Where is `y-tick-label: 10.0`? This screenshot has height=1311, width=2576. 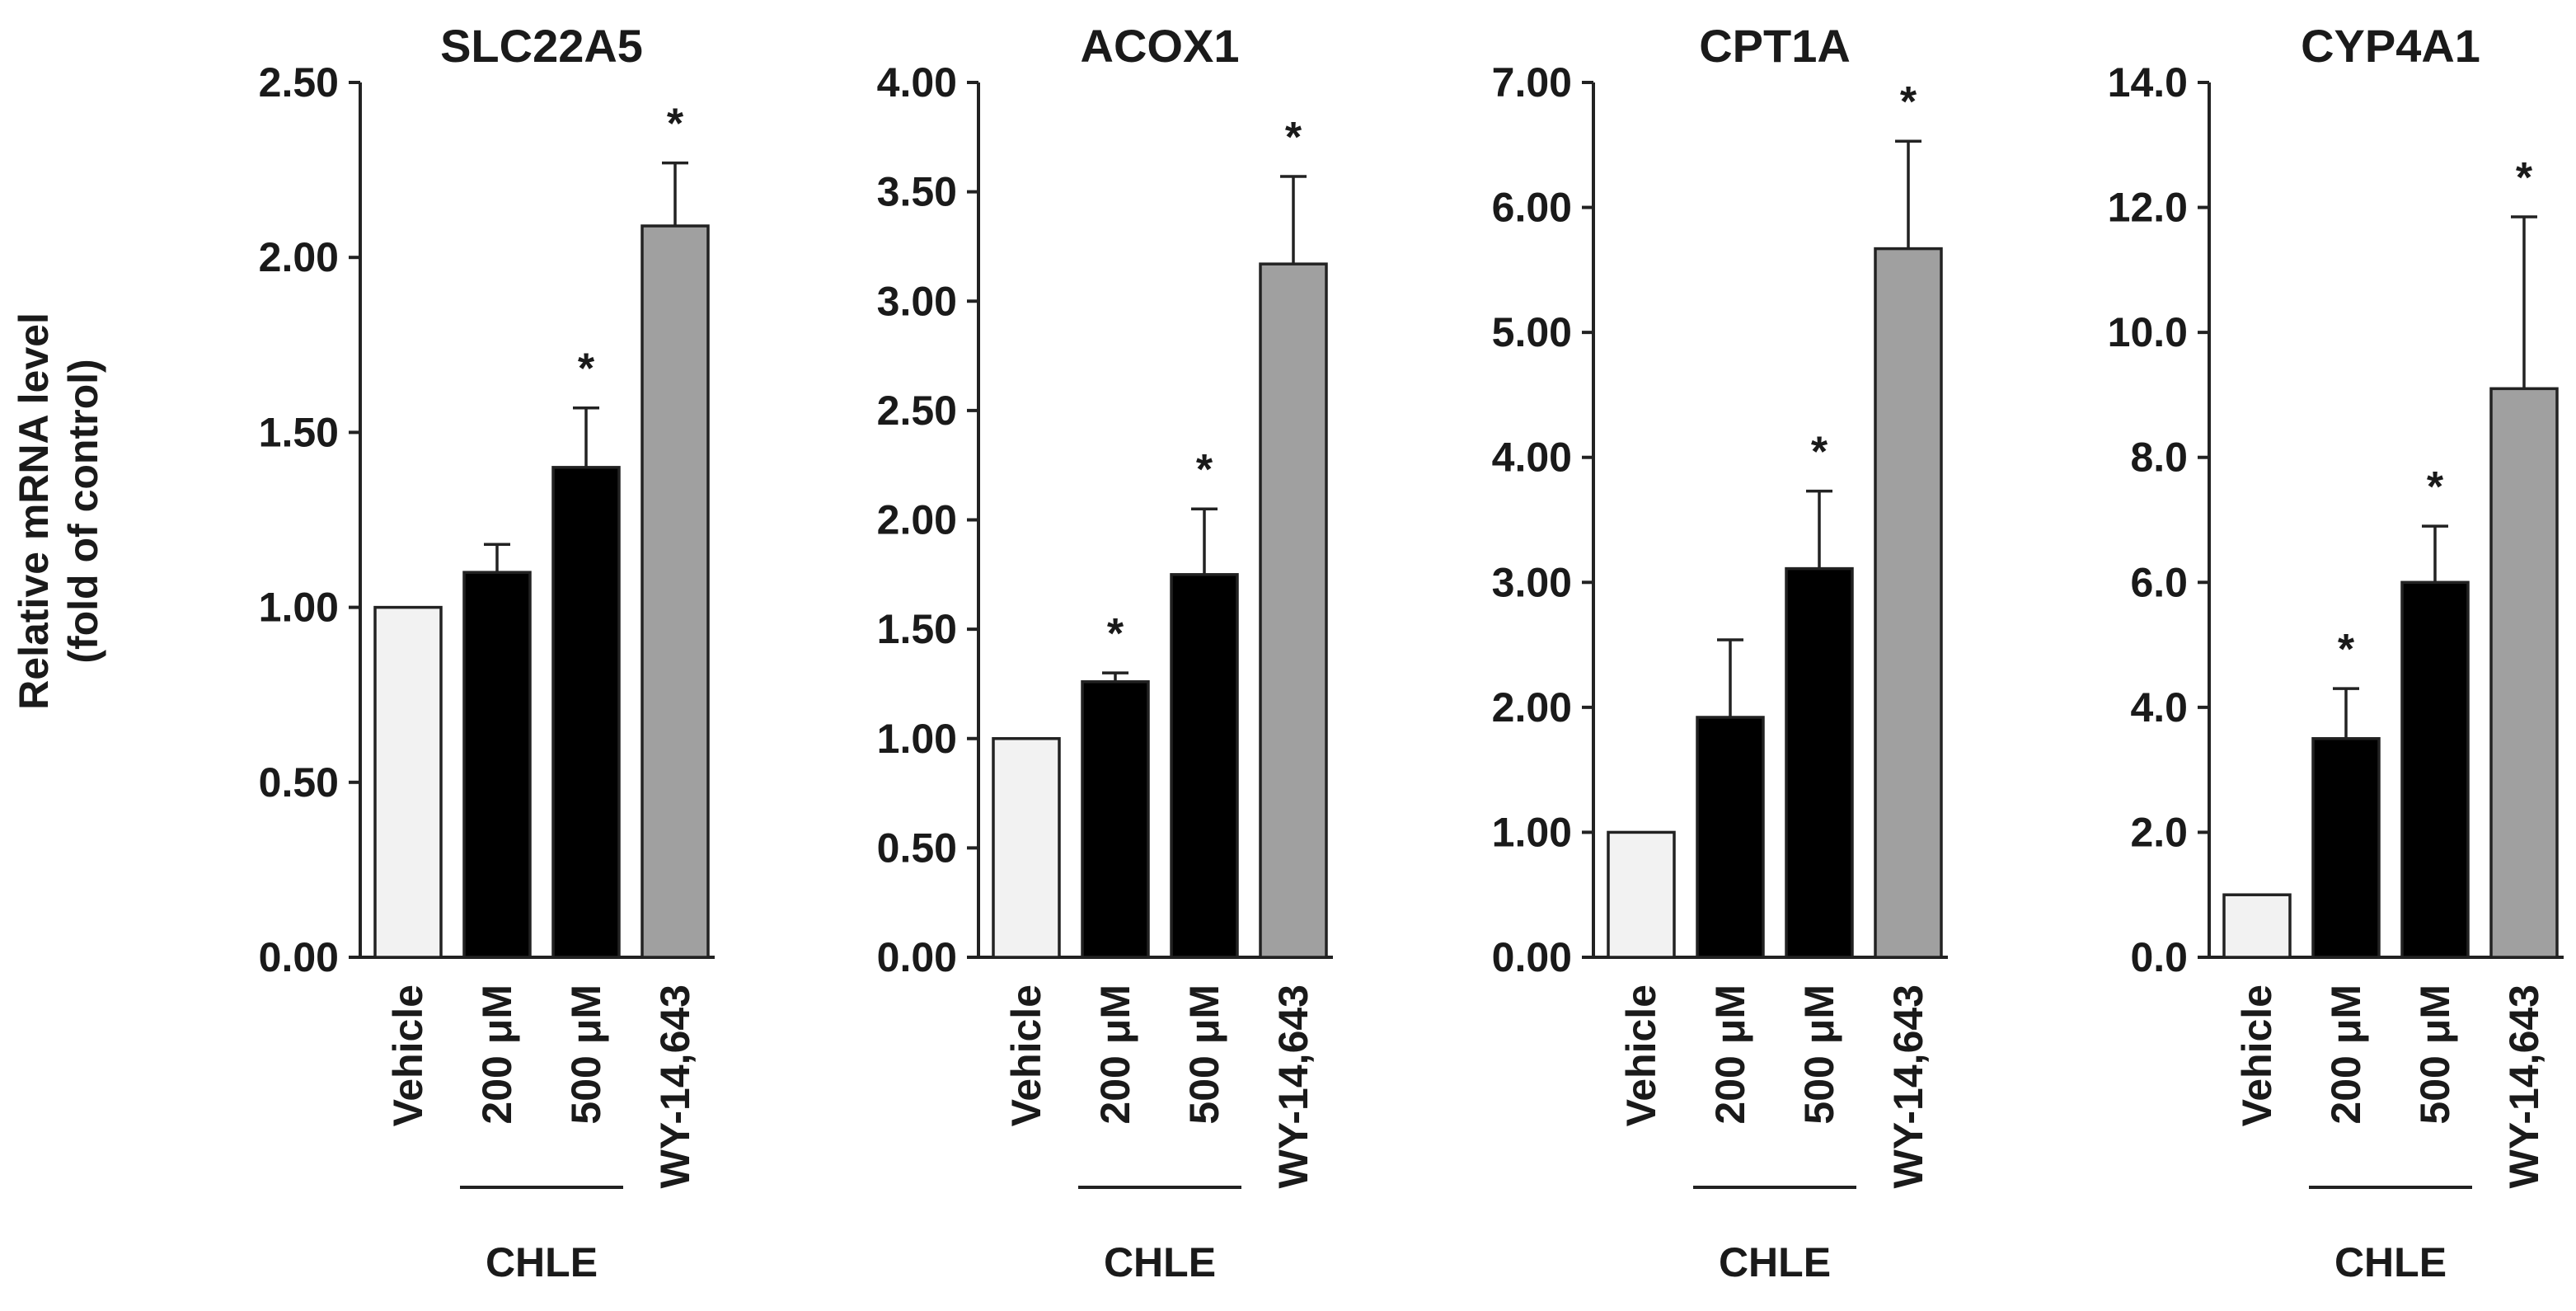
y-tick-label: 10.0 is located at coordinates (2148, 332).